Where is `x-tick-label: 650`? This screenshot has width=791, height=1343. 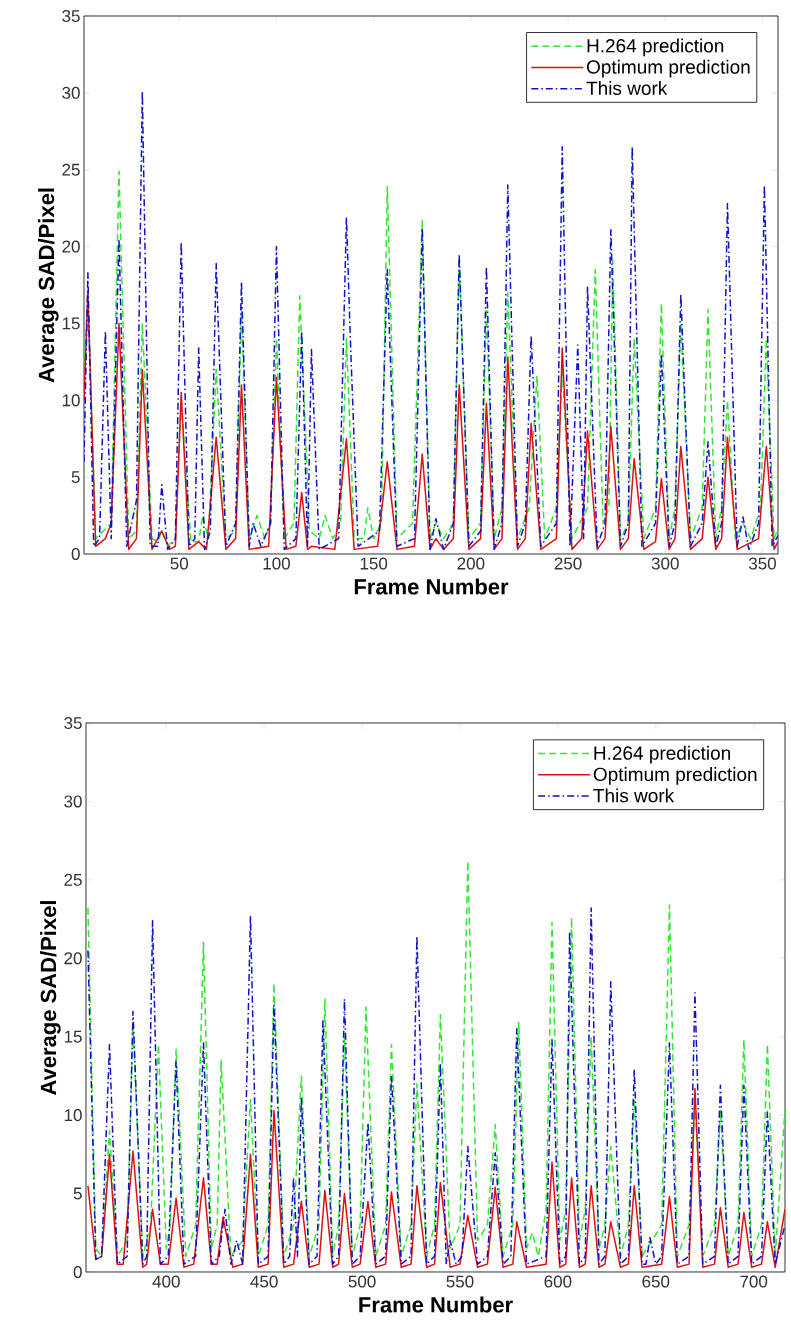 x-tick-label: 650 is located at coordinates (656, 1281).